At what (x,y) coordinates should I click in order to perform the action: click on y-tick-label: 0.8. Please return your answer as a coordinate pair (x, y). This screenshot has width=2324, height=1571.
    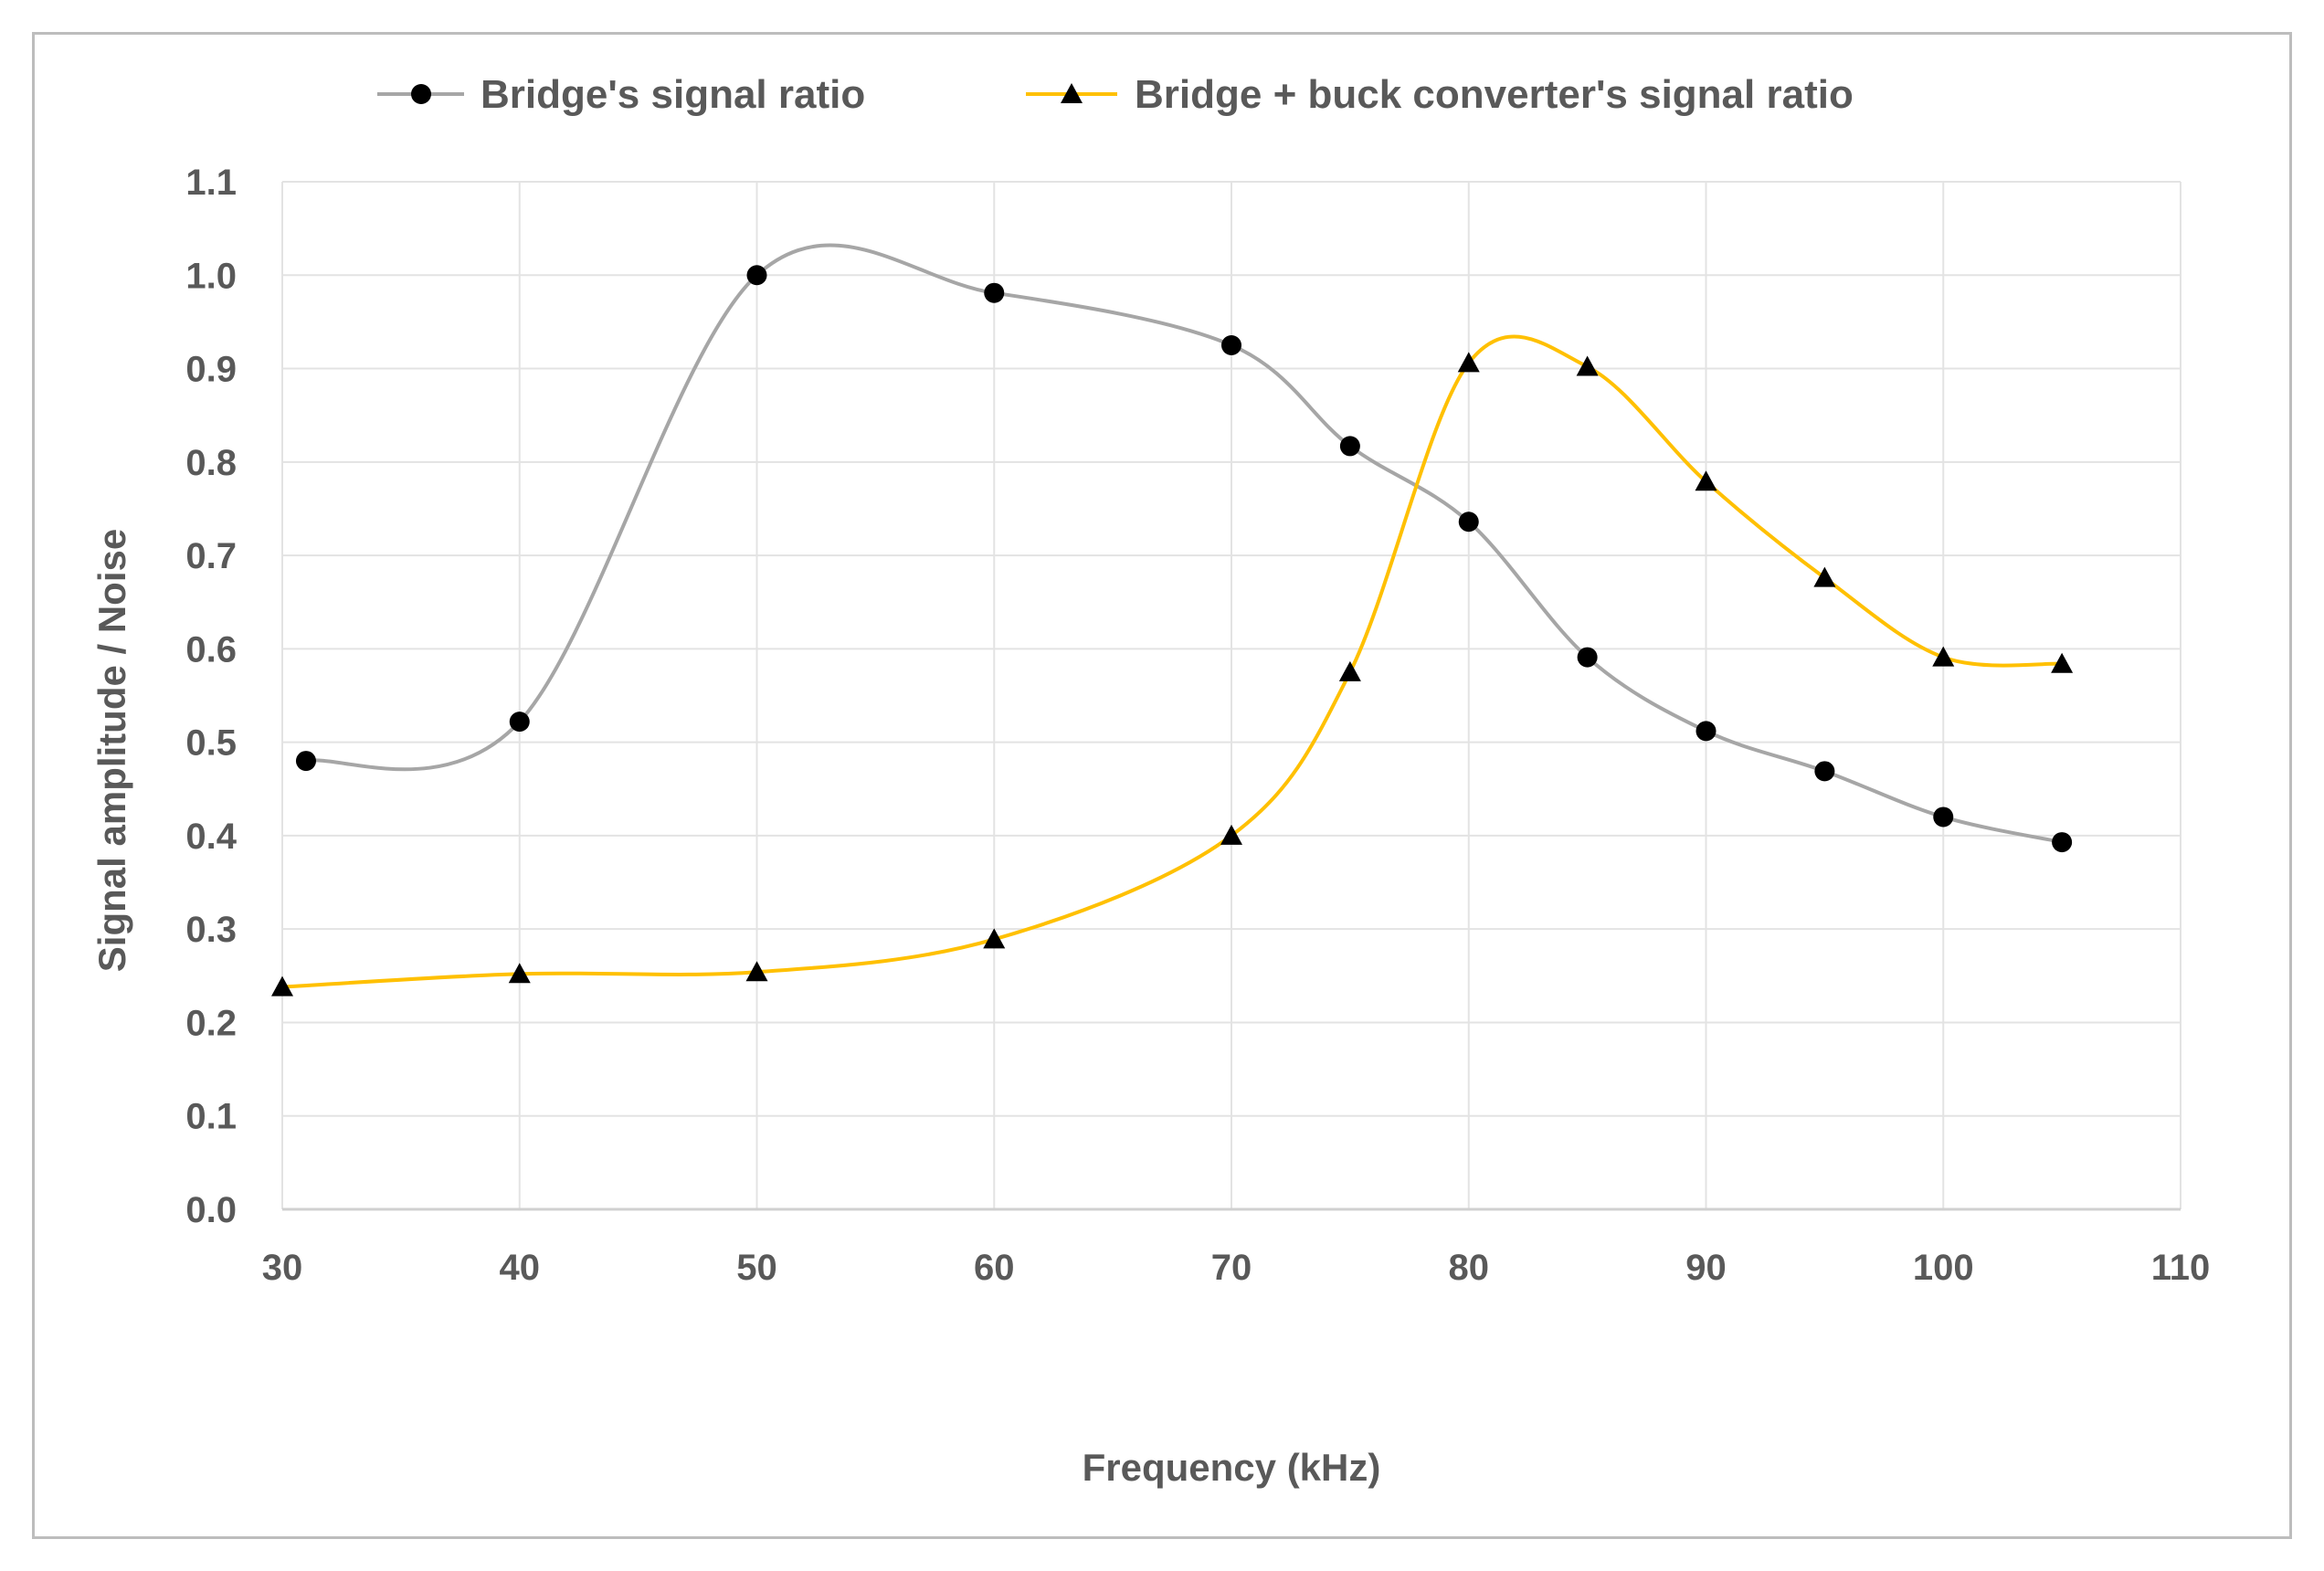
    Looking at the image, I should click on (211, 463).